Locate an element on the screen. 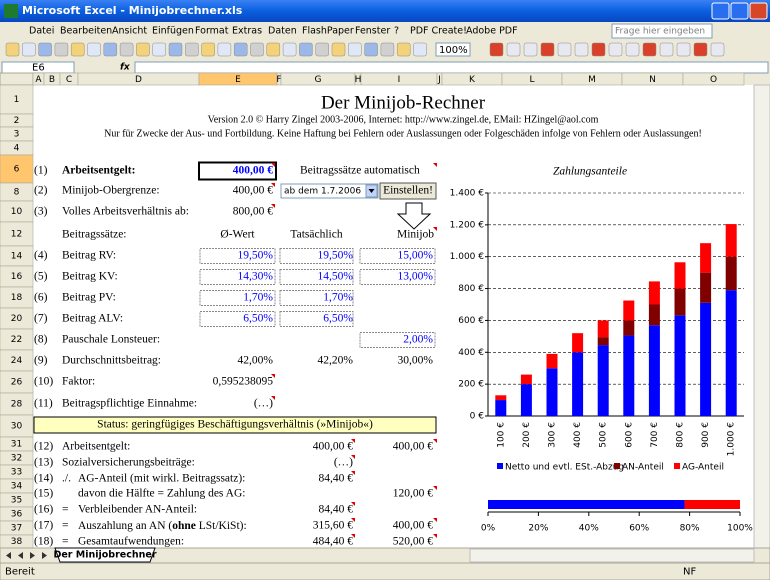  sheet-tab-label: Der Minijobrechner is located at coordinates (104, 555).